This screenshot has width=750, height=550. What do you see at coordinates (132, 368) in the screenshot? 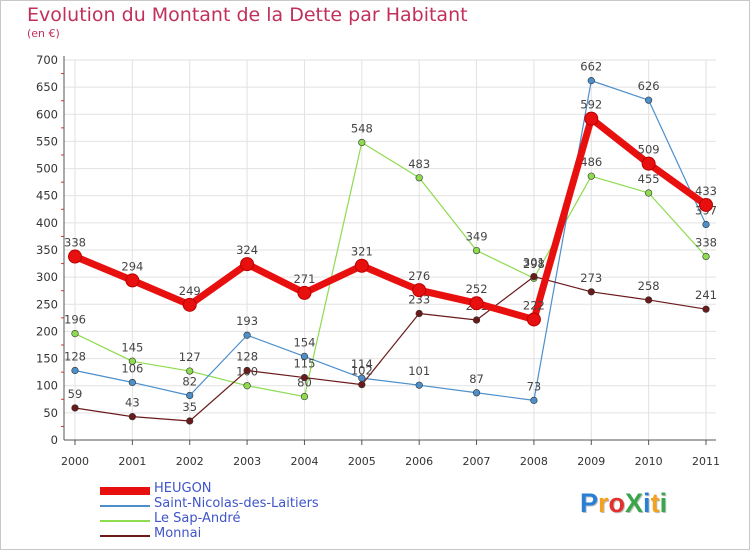
I see `data-label: 106` at bounding box center [132, 368].